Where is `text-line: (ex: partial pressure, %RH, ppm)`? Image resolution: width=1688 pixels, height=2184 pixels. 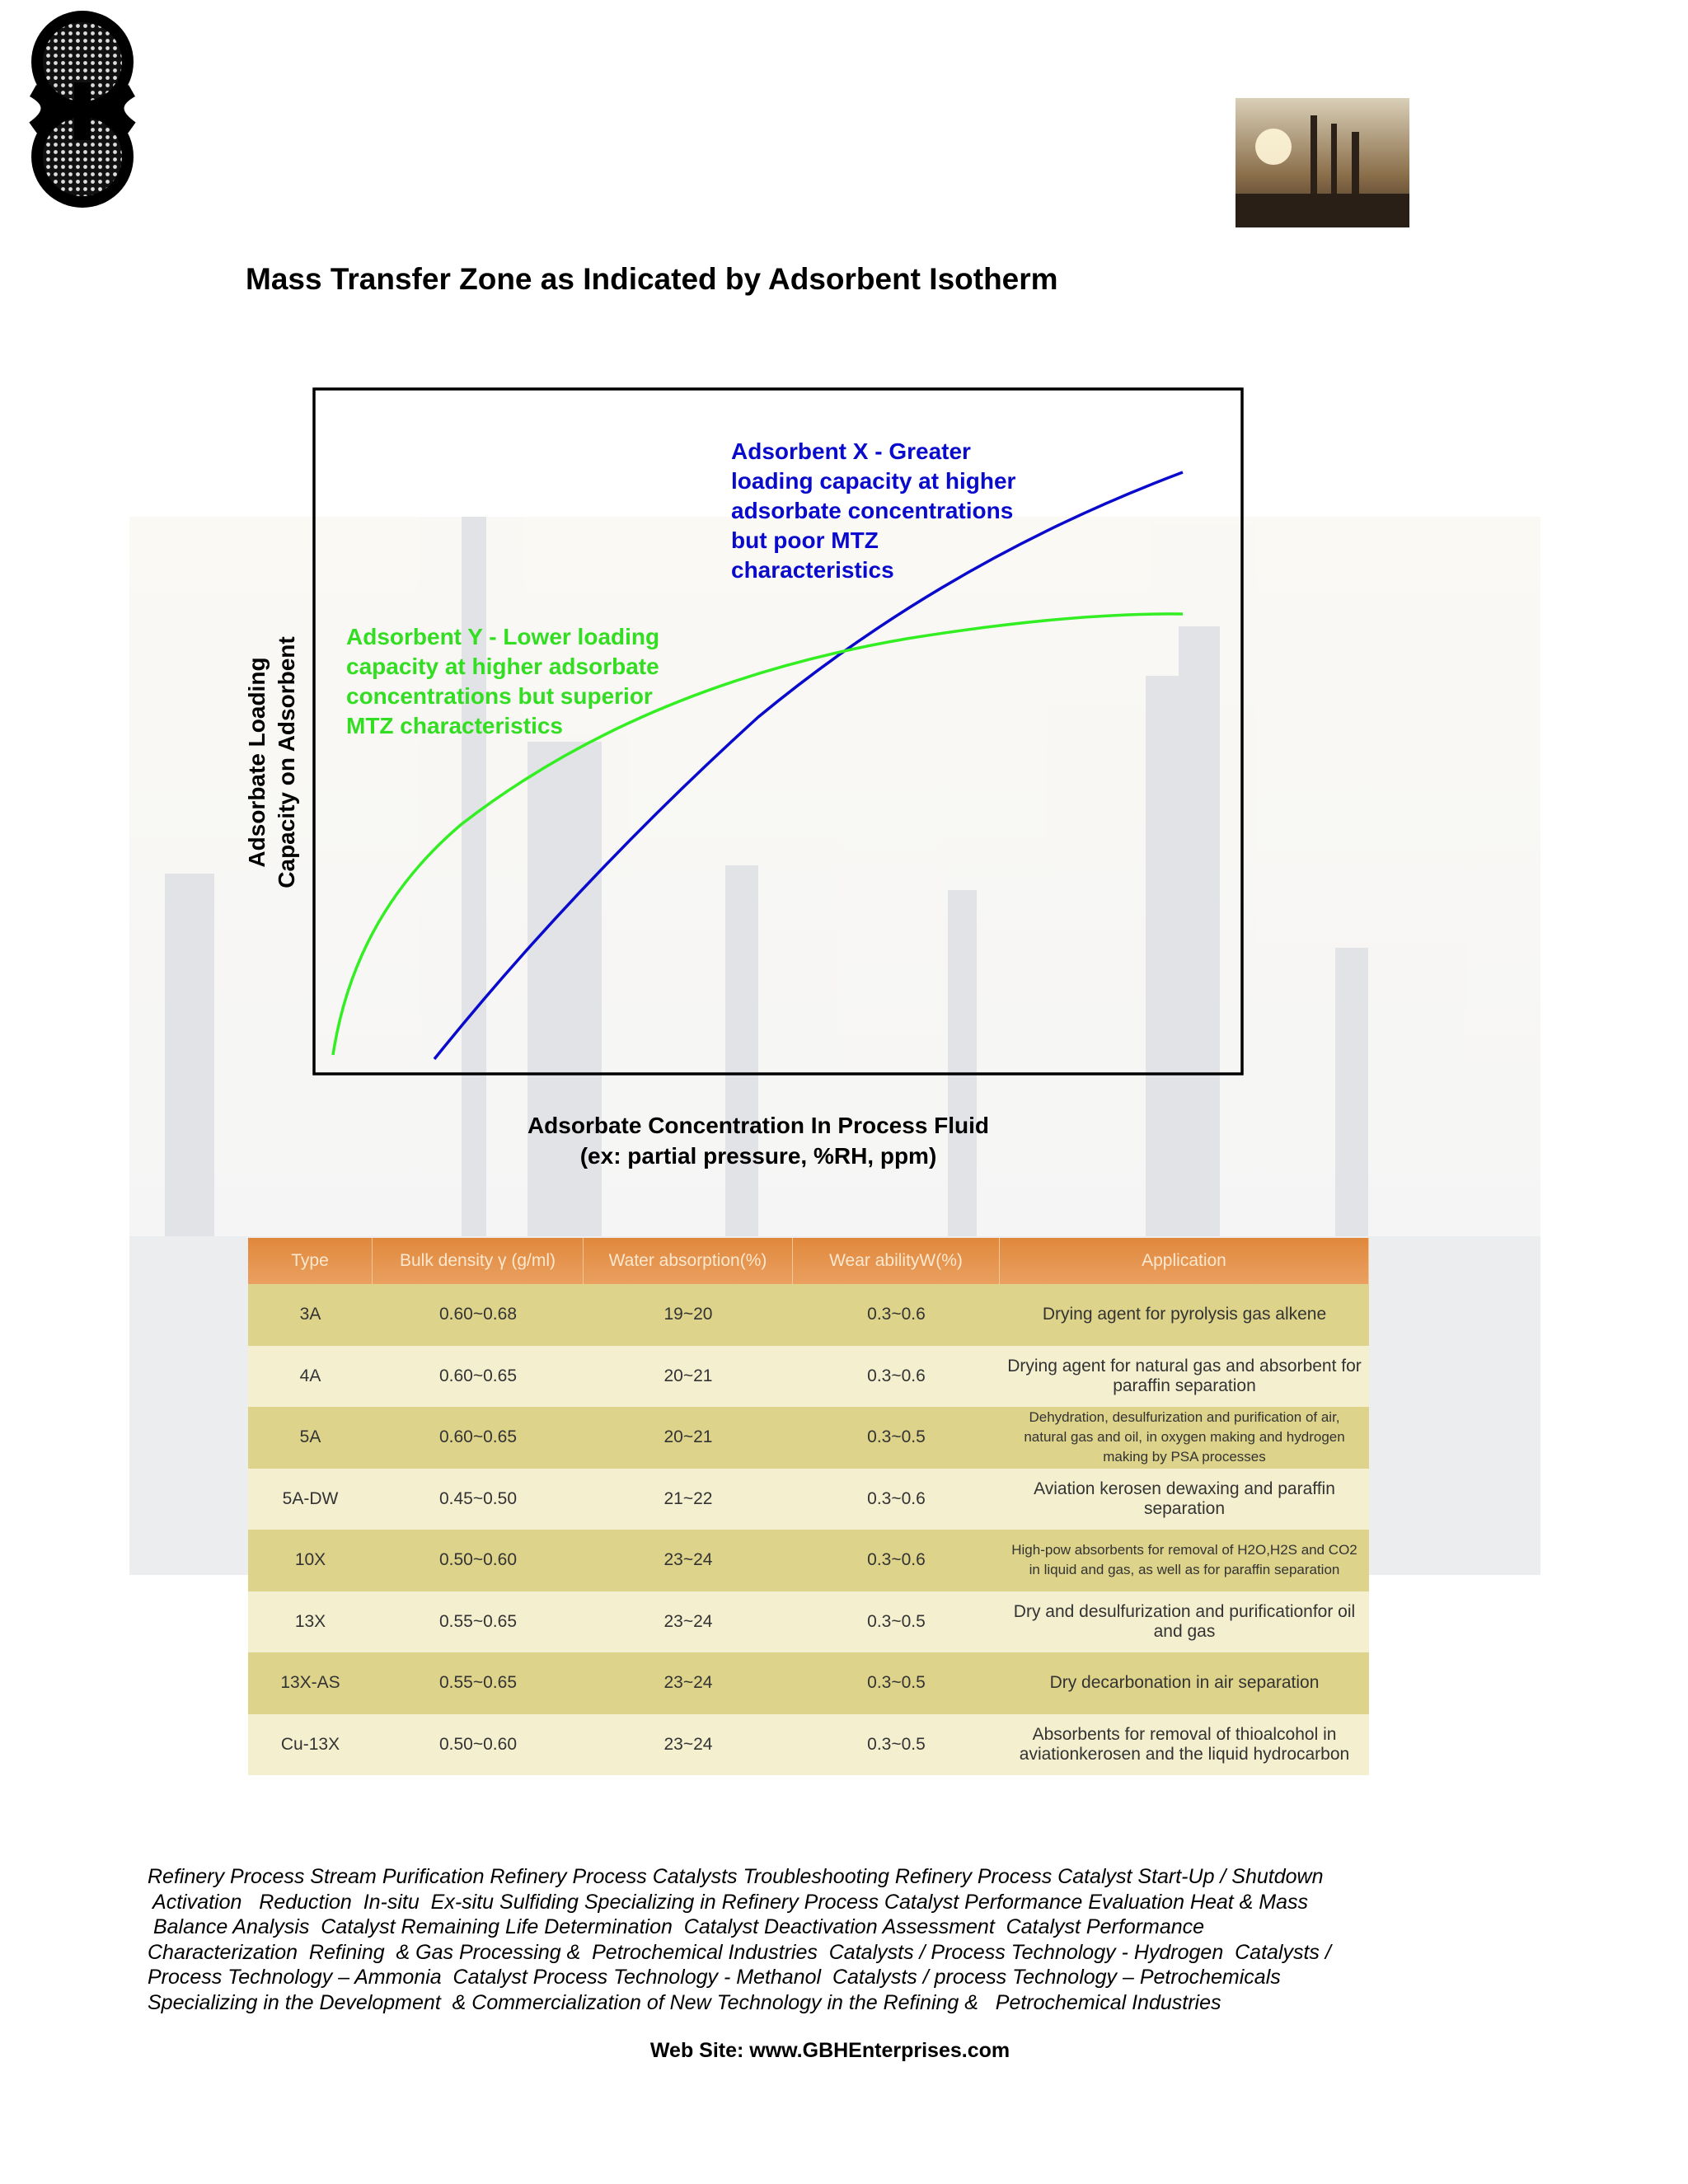
text-line: (ex: partial pressure, %RH, ppm) is located at coordinates (758, 1156).